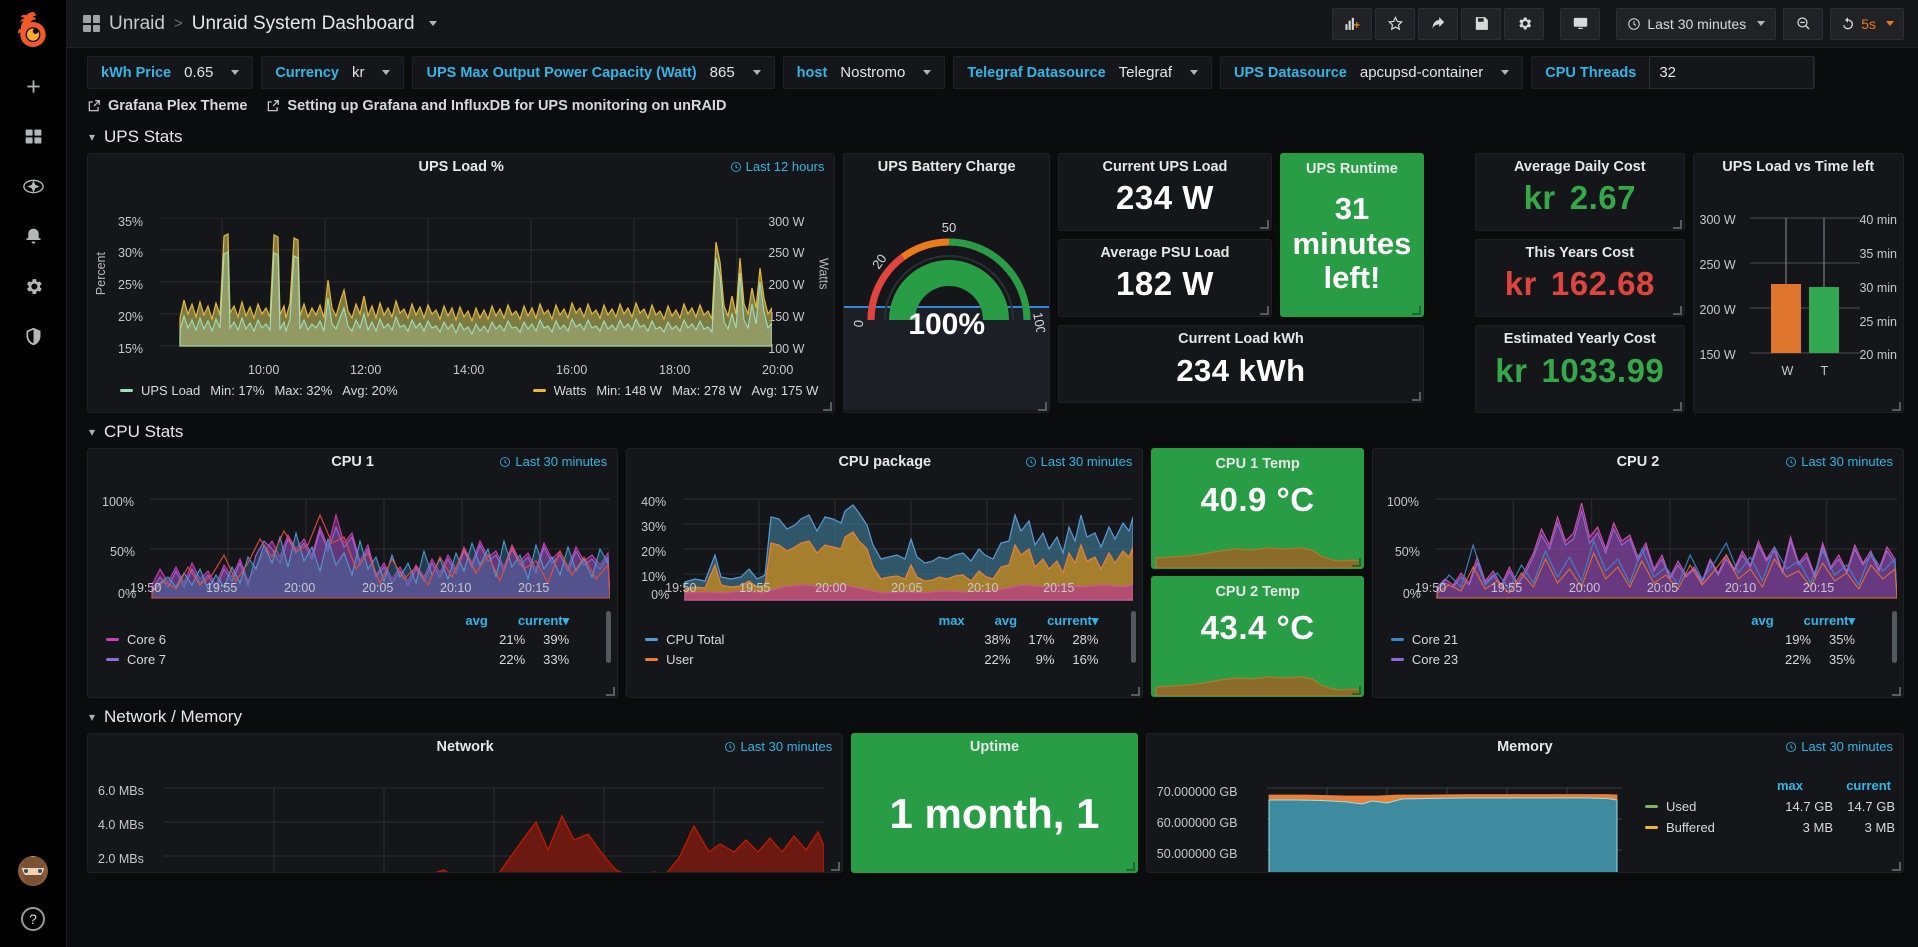 The width and height of the screenshot is (1918, 947). I want to click on sidebar-item-configuration, so click(33, 286).